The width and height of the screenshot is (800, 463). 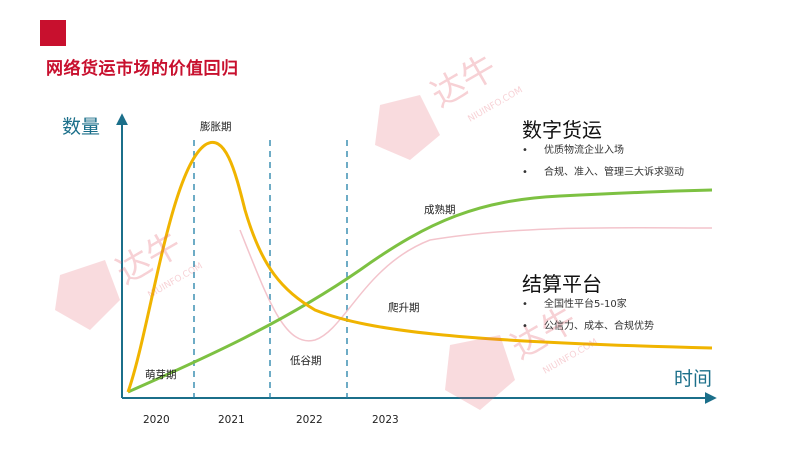 What do you see at coordinates (603, 151) in the screenshot?
I see `list-item: 优质物流企业入场` at bounding box center [603, 151].